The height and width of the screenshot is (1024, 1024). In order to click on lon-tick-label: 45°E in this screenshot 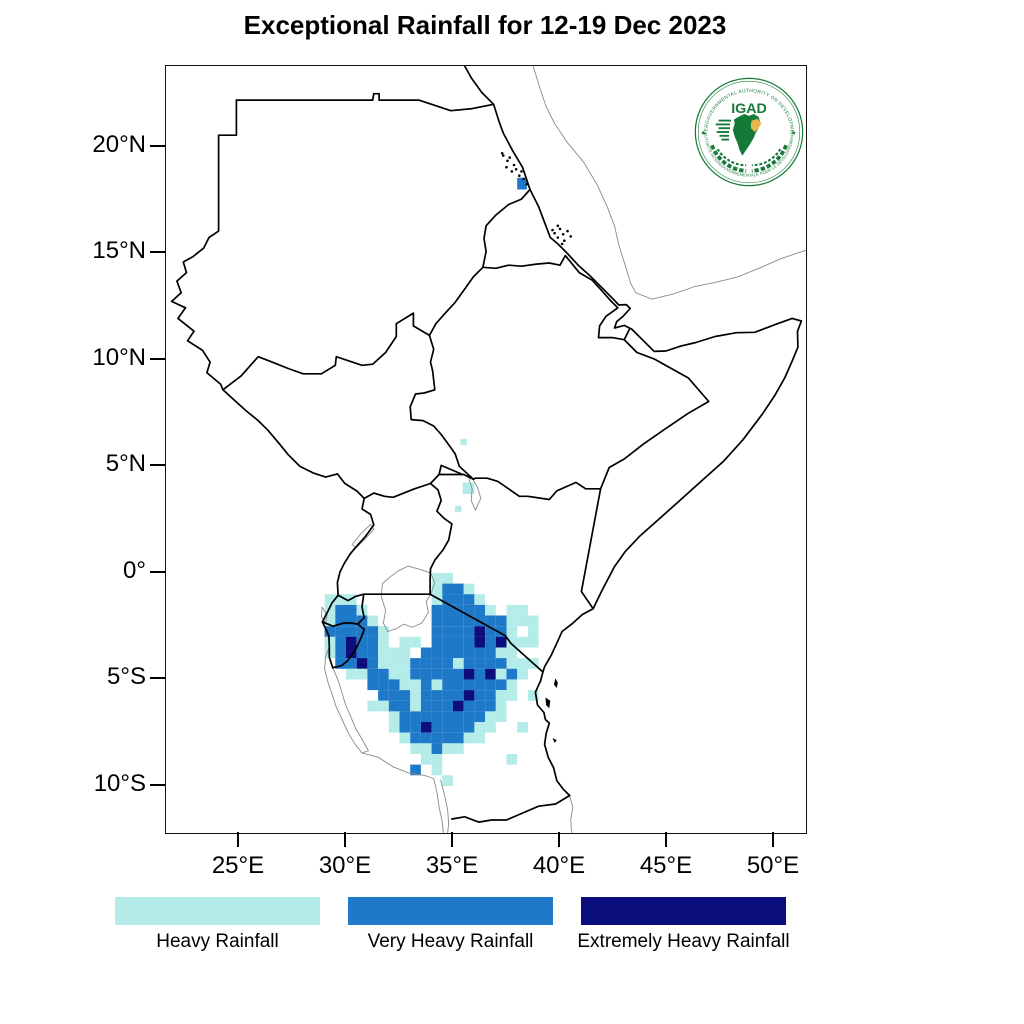, I will do `click(666, 865)`.